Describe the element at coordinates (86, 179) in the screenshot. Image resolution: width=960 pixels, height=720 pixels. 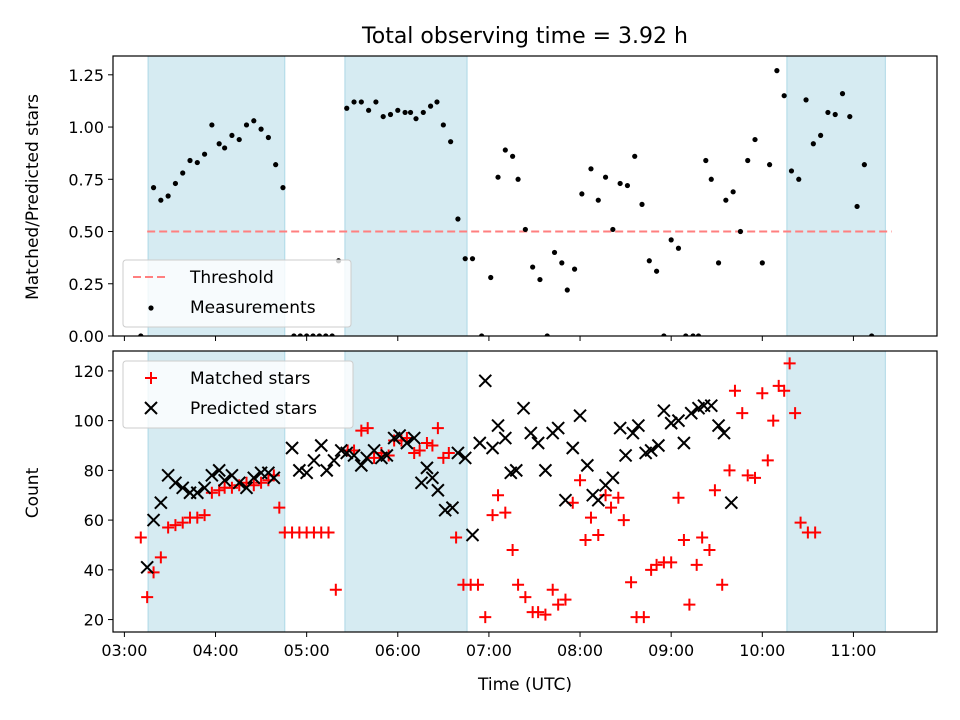
I see `top-y-tick-label-3: 0.75` at that location.